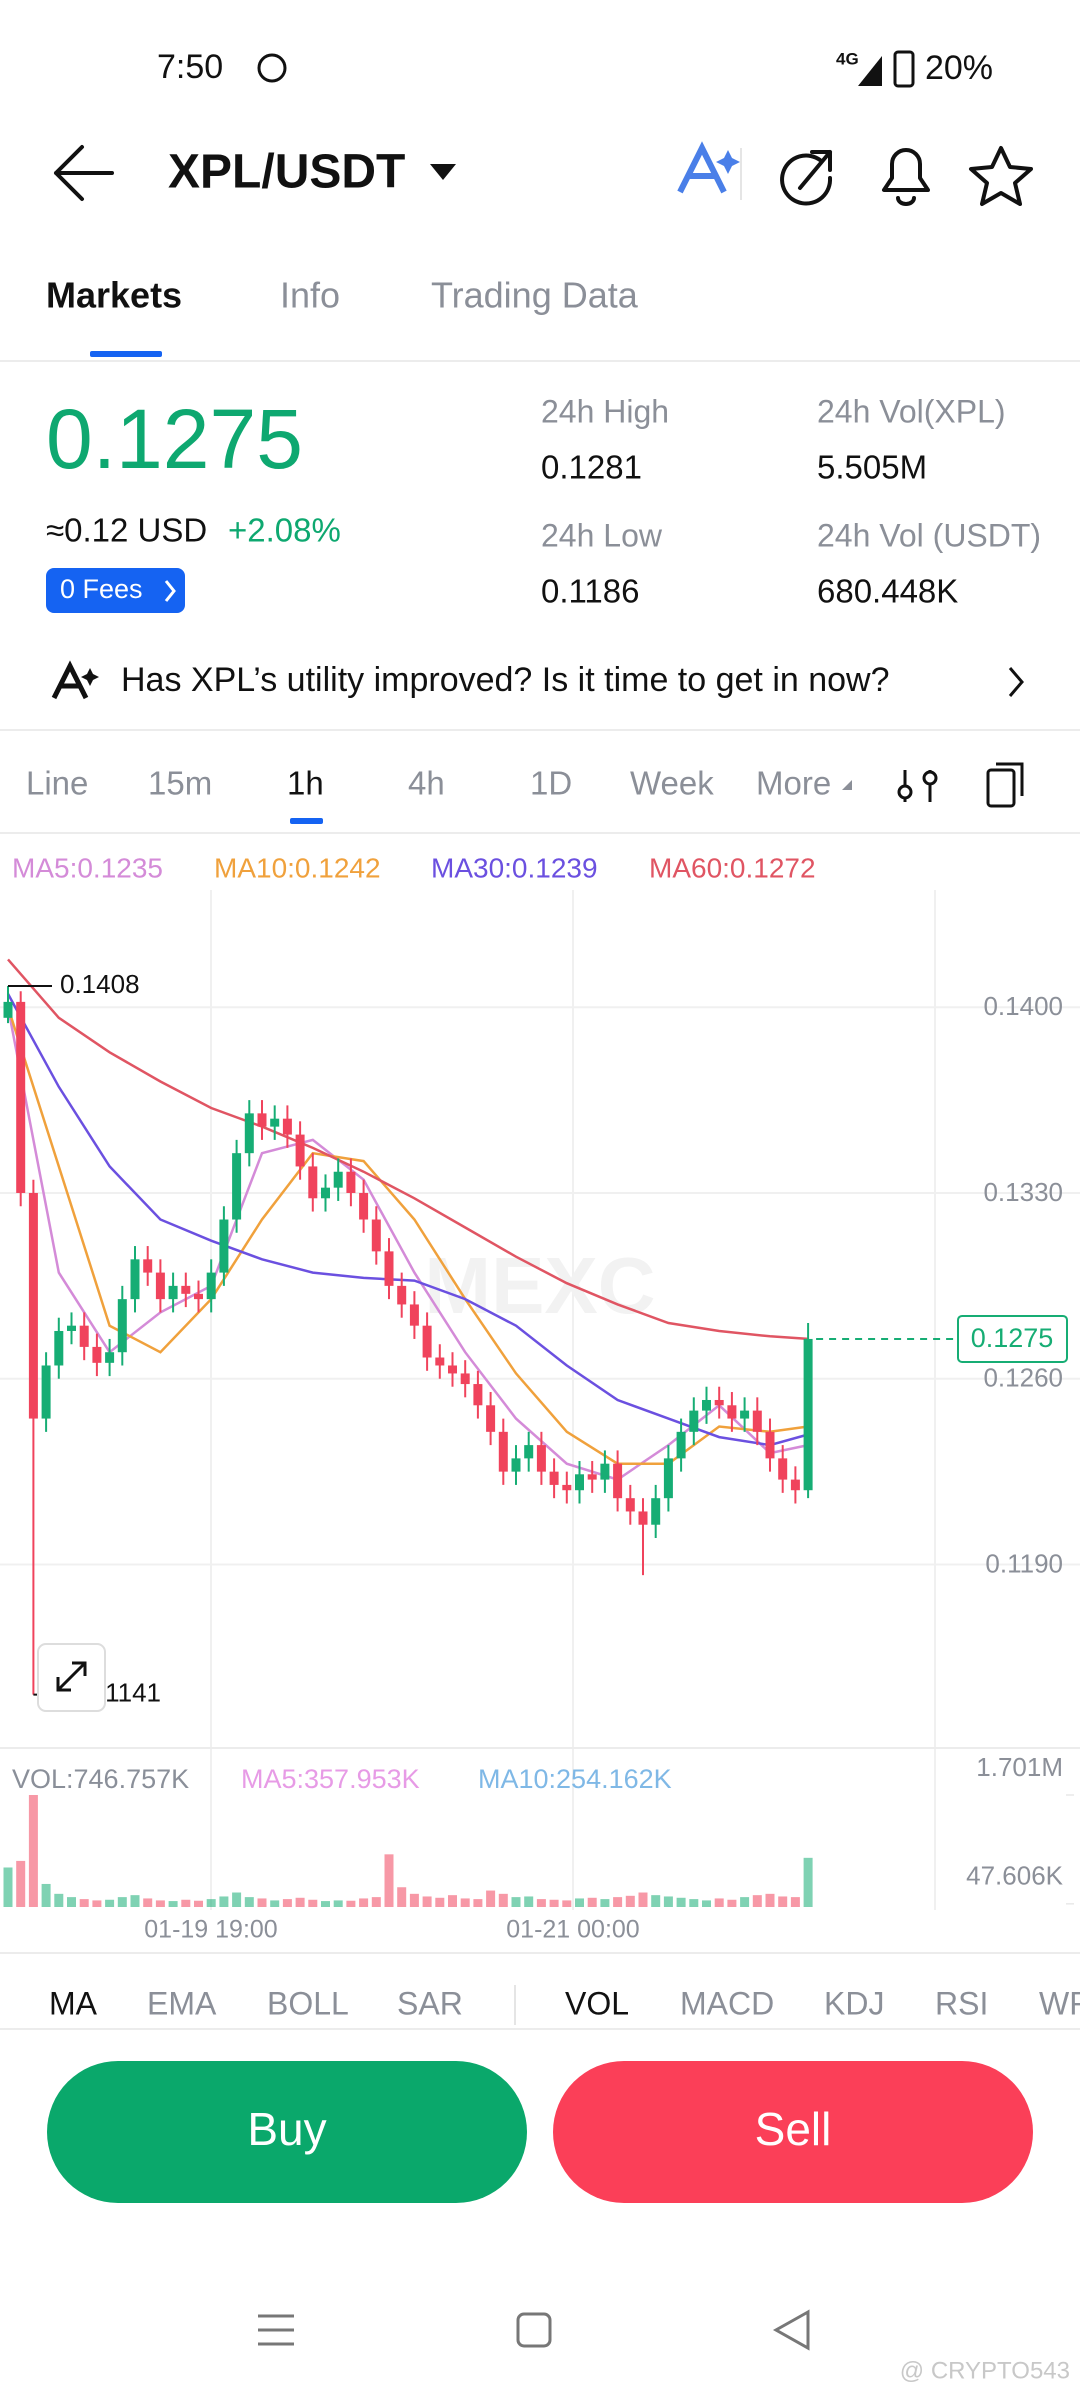 Image resolution: width=1080 pixels, height=2400 pixels. What do you see at coordinates (1019, 1767) in the screenshot?
I see `volume-tick-label: 1.701M` at bounding box center [1019, 1767].